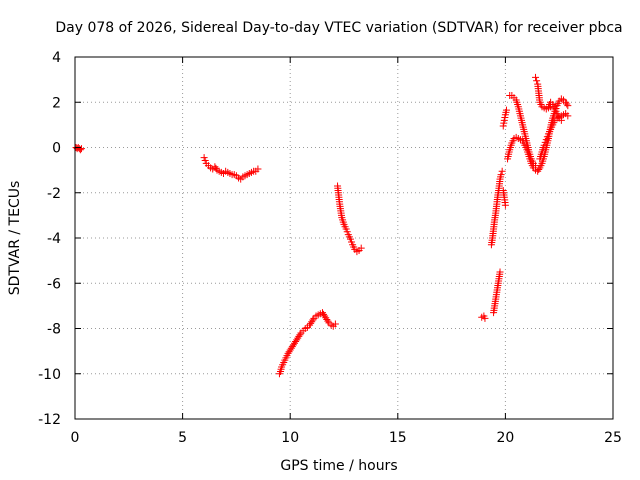 The image size is (640, 480). Describe the element at coordinates (290, 438) in the screenshot. I see `x-tick-label: 10` at that location.